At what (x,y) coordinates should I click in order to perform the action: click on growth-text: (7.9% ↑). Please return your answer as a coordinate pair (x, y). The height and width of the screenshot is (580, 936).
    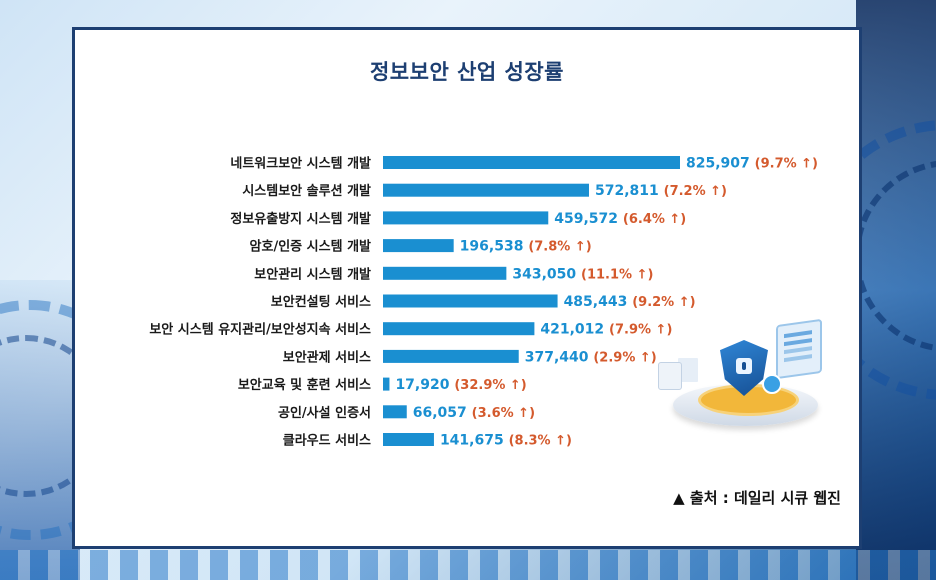
    Looking at the image, I should click on (640, 330).